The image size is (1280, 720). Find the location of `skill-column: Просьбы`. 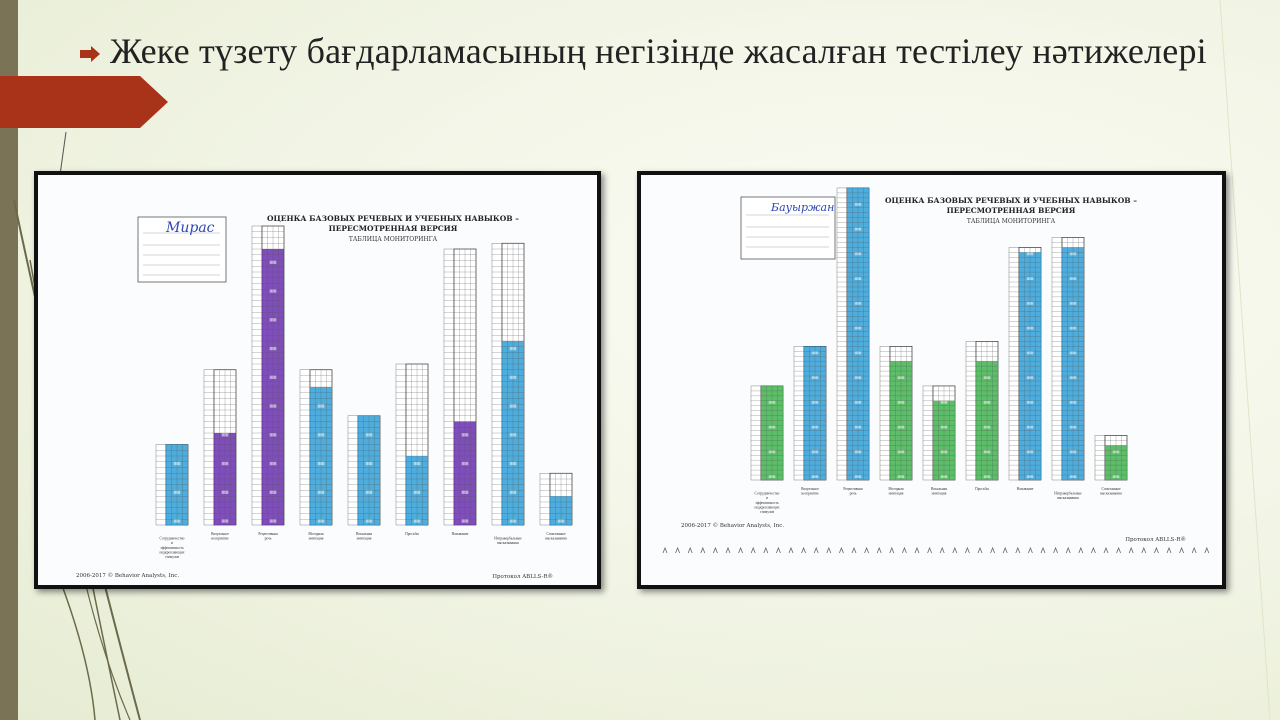

skill-column: Просьбы is located at coordinates (982, 416).